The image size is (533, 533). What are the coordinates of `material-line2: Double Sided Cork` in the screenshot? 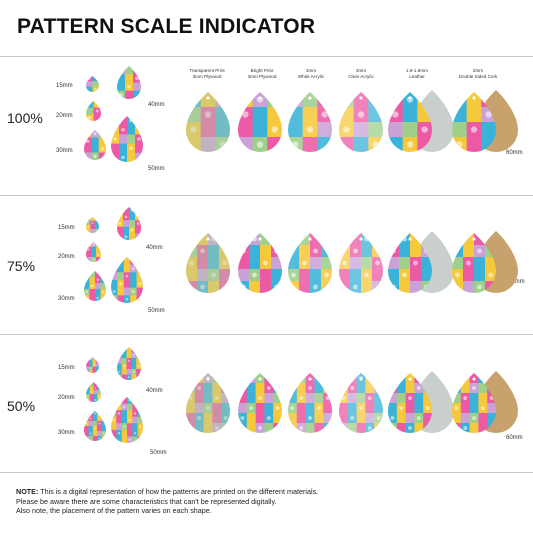 It's located at (478, 76).